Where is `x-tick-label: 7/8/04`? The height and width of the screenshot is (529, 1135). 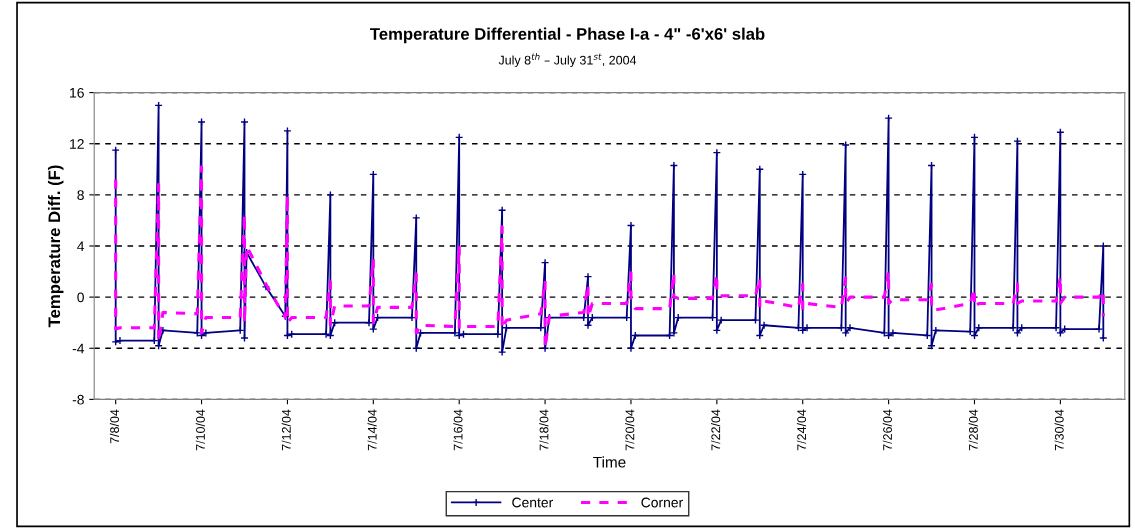
x-tick-label: 7/8/04 is located at coordinates (114, 426).